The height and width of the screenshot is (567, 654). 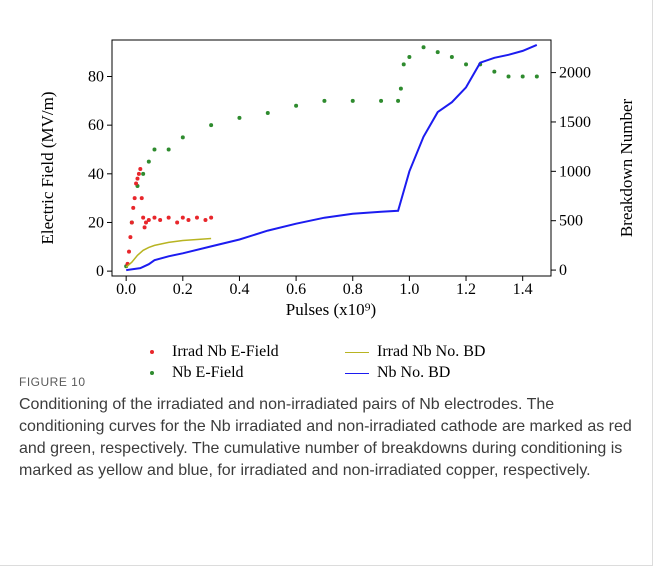 What do you see at coordinates (168, 252) in the screenshot?
I see `series-line-irrad-bd` at bounding box center [168, 252].